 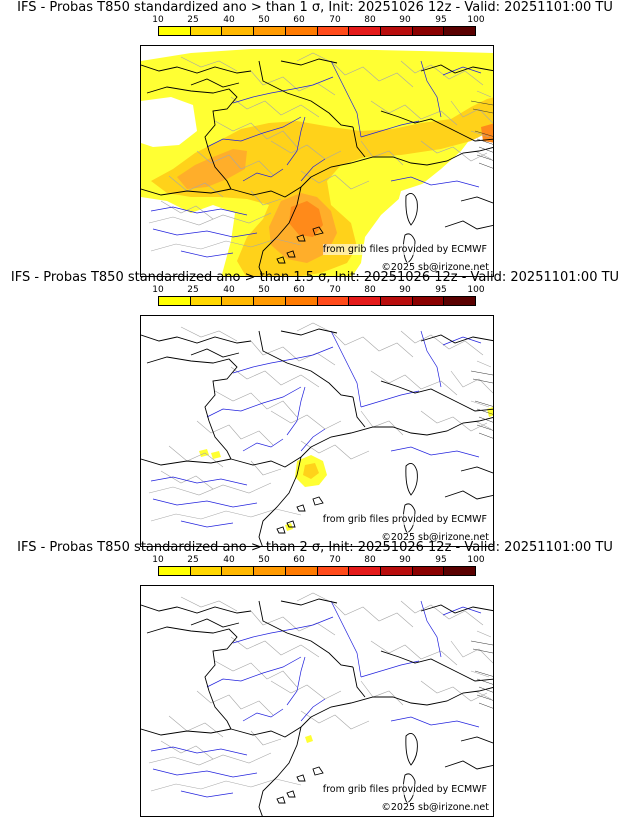 What do you see at coordinates (212, 169) in the screenshot?
I see `prob-area-orange` at bounding box center [212, 169].